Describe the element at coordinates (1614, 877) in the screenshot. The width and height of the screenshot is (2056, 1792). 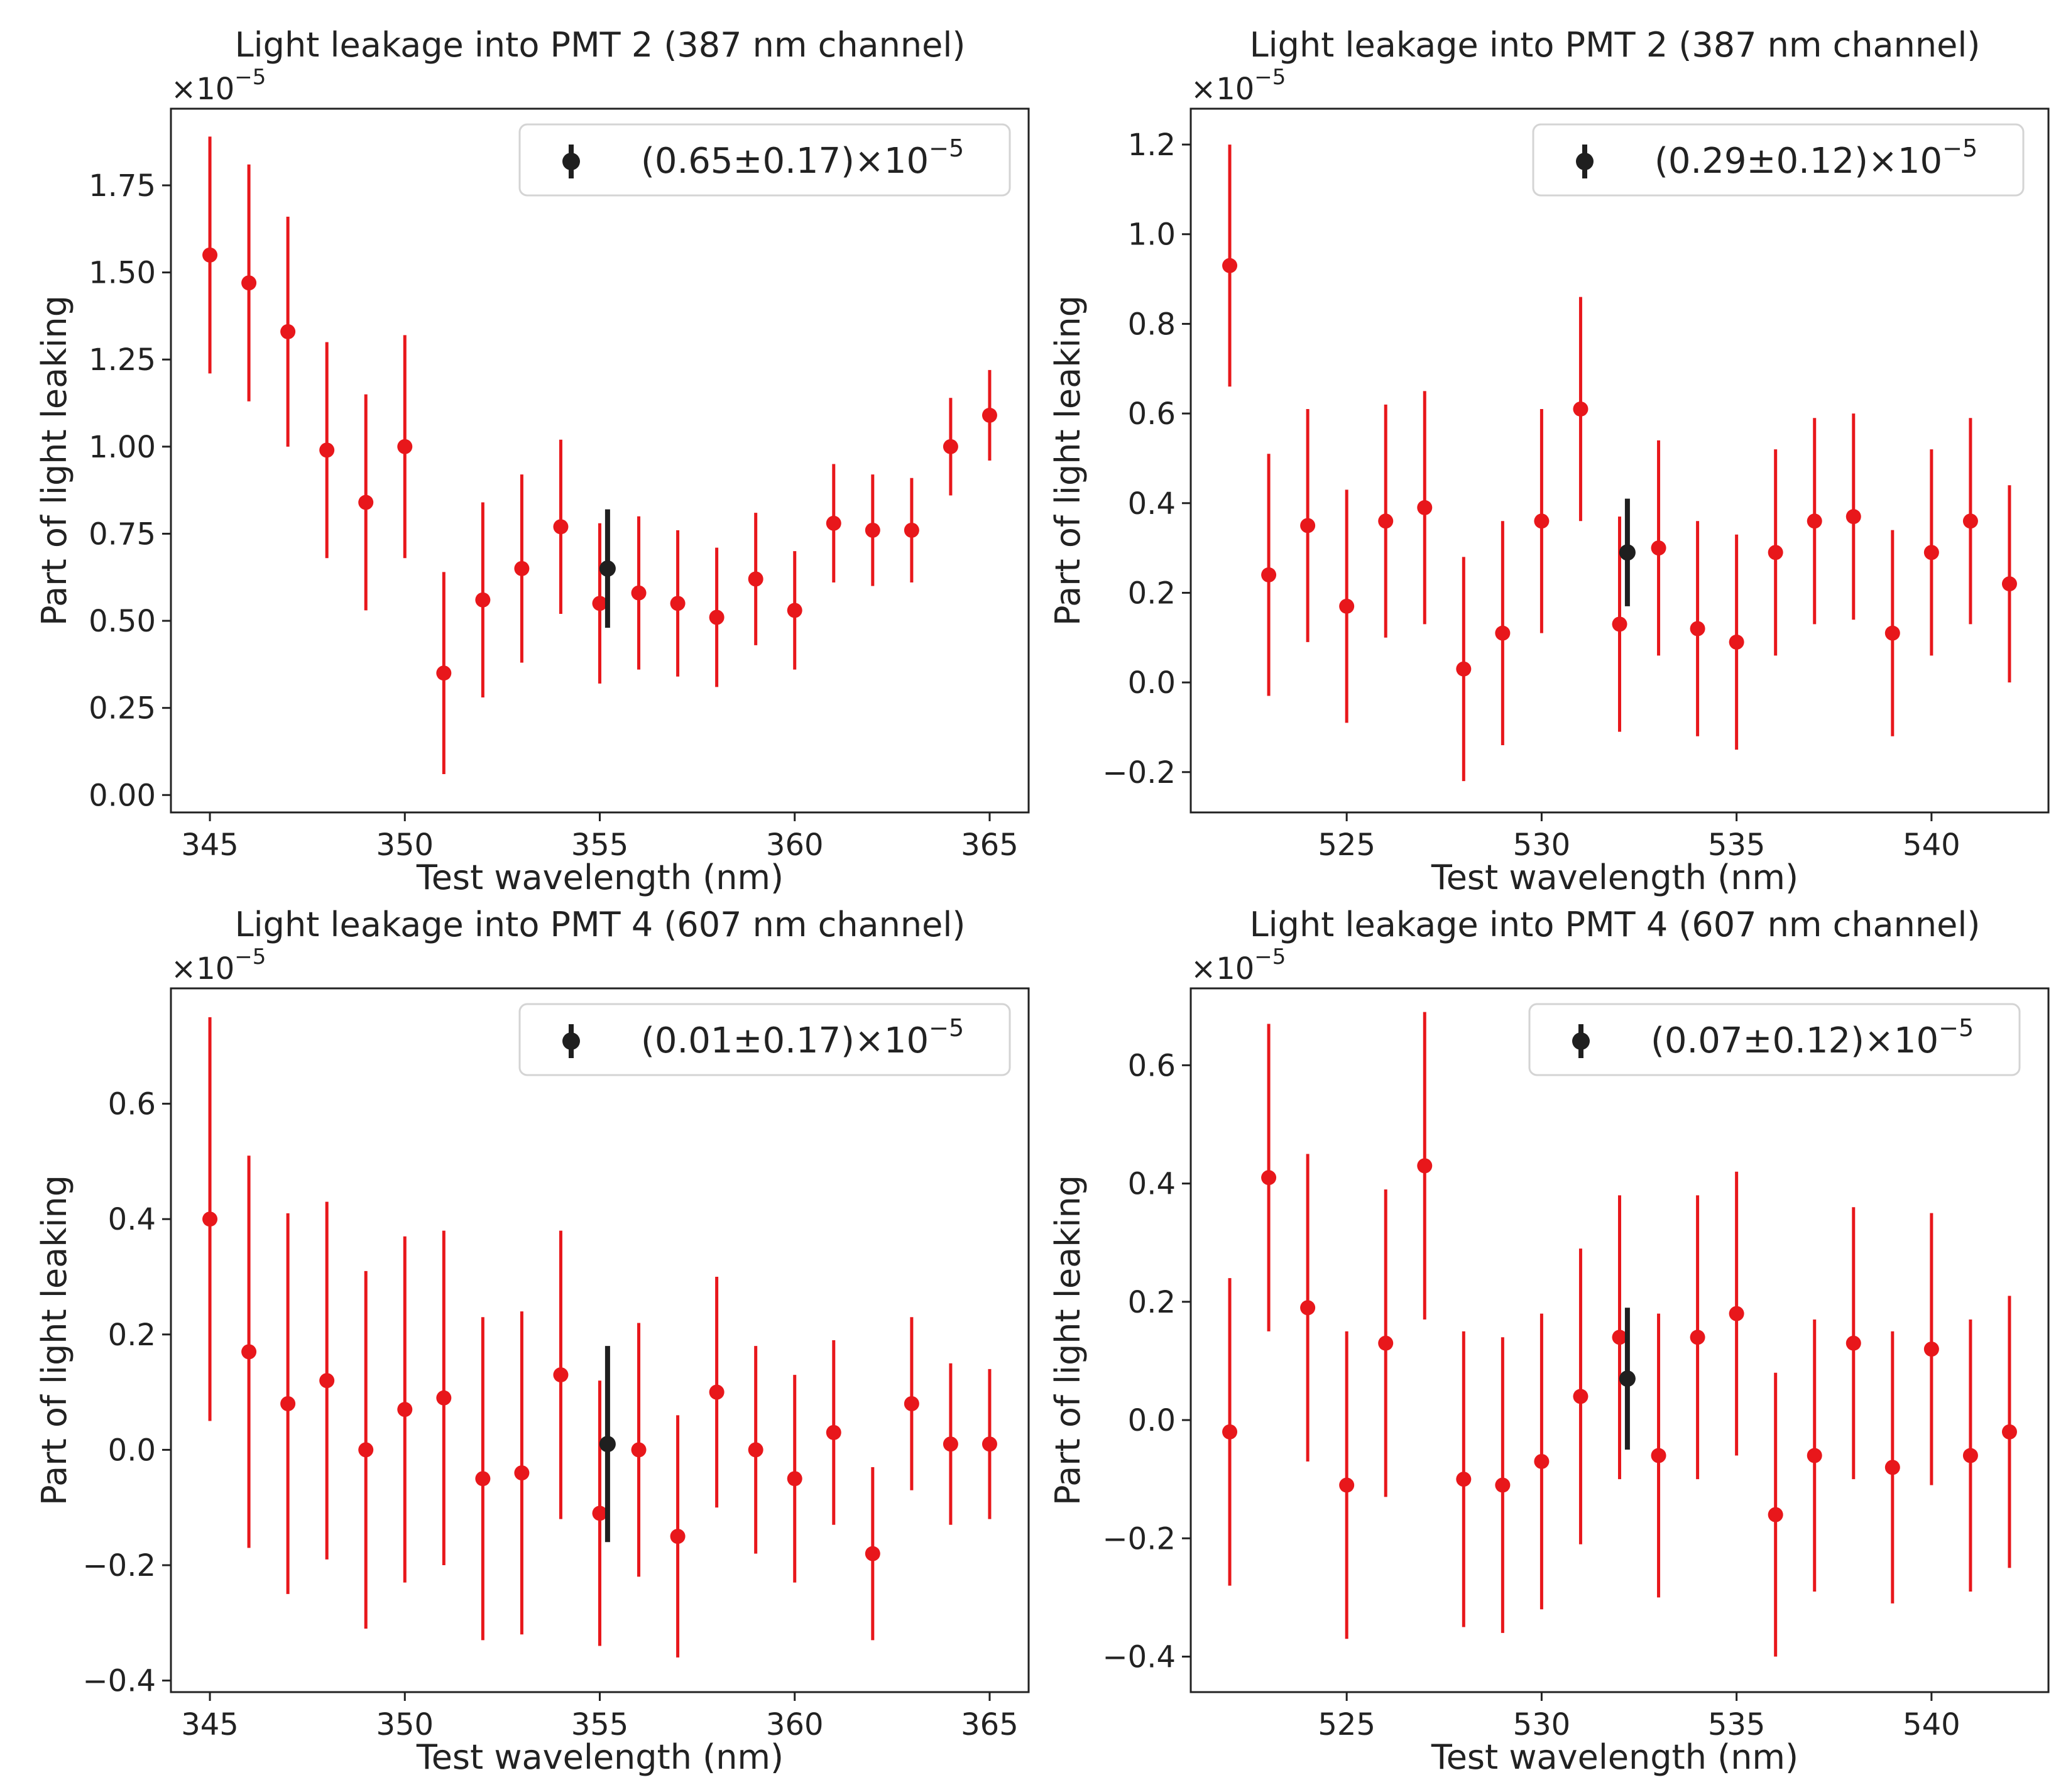
I see `panel-2-x-label: Test wavelength (nm)` at that location.